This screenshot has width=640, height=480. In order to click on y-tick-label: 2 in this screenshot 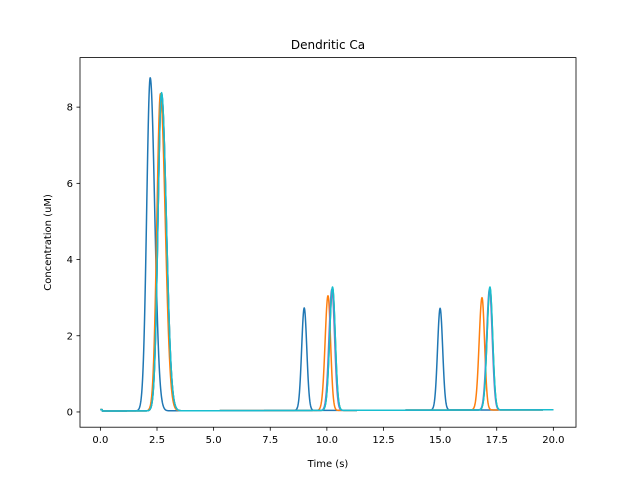, I will do `click(70, 336)`.